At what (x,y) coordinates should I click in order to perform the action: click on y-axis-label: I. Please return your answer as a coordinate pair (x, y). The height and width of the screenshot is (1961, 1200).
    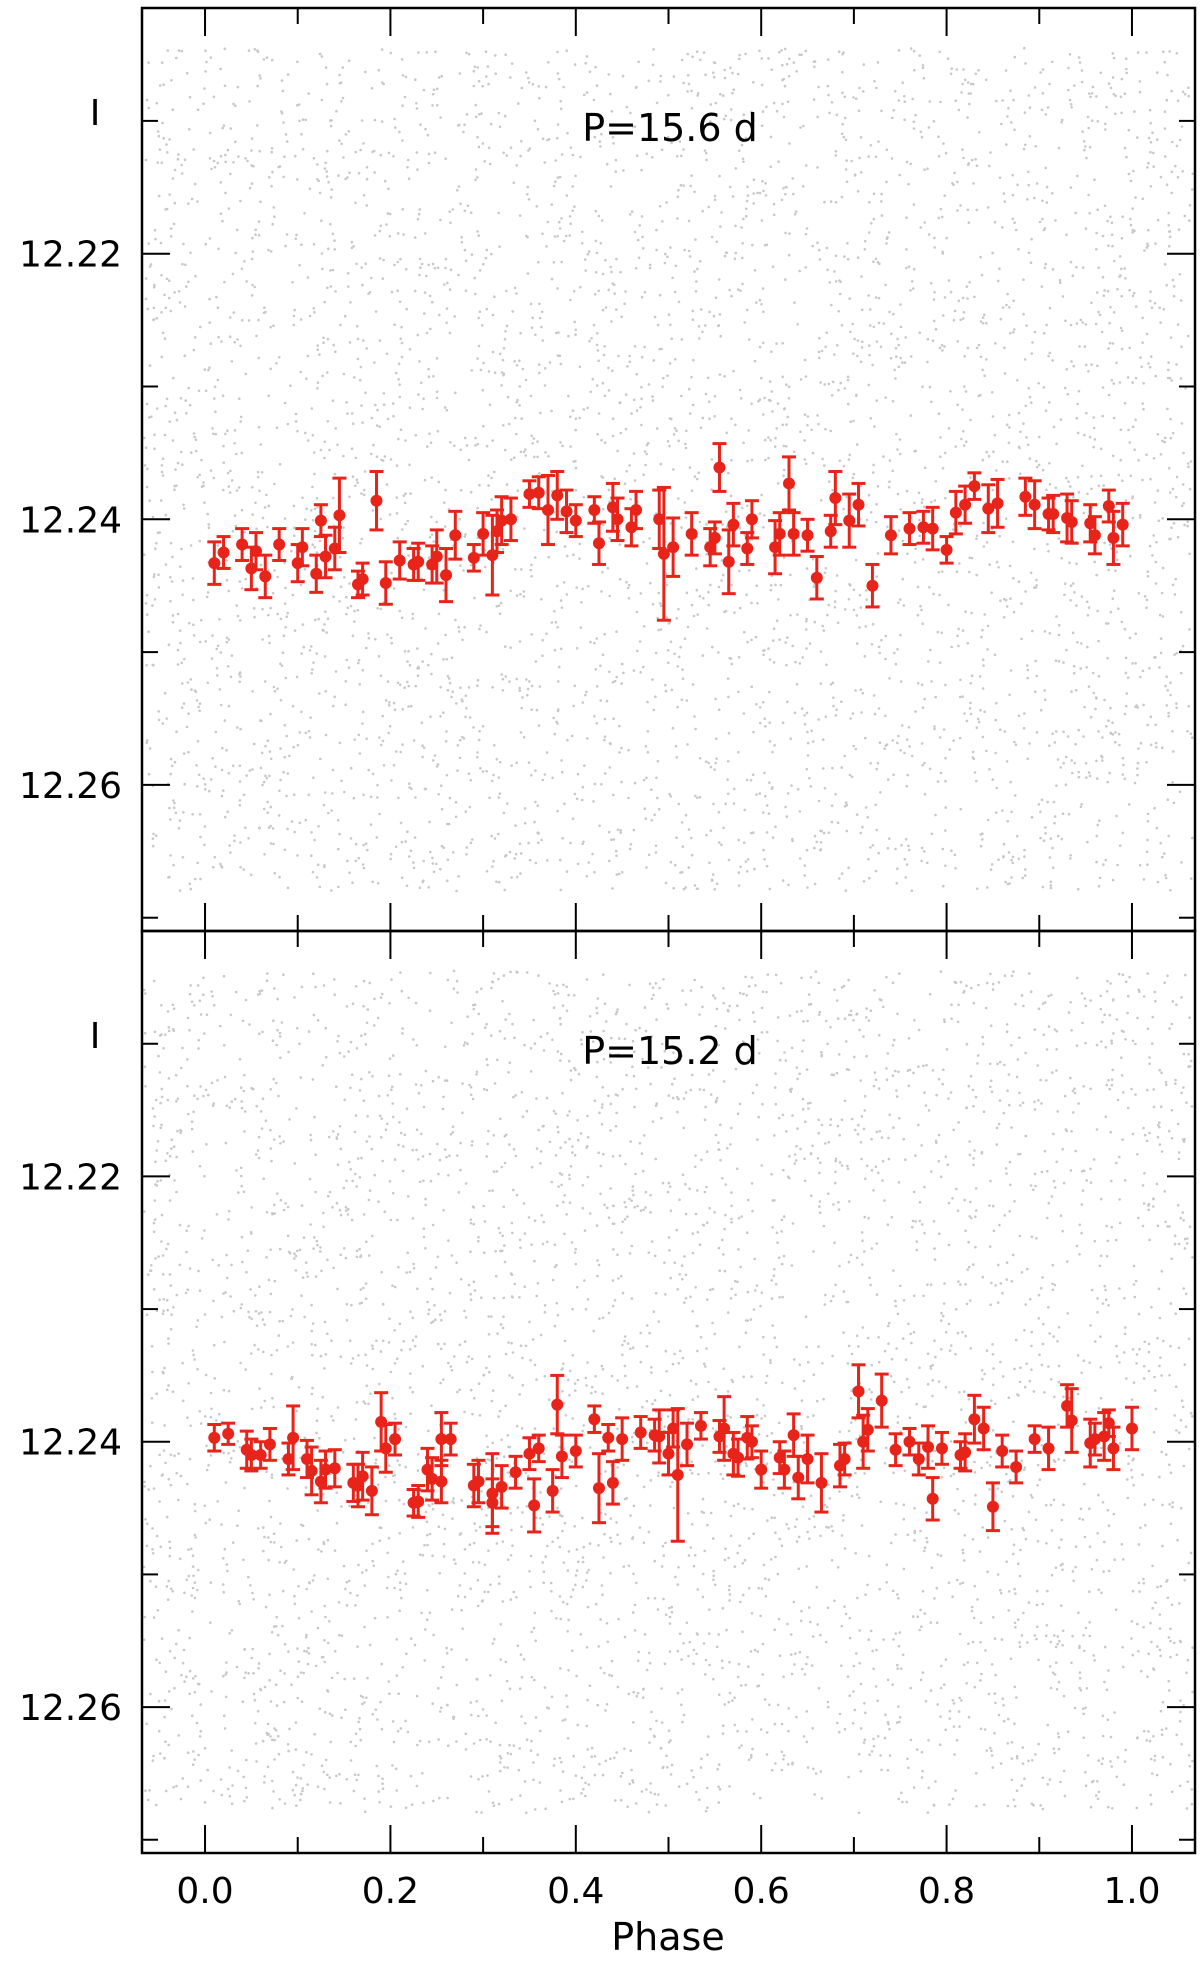
    Looking at the image, I should click on (95, 113).